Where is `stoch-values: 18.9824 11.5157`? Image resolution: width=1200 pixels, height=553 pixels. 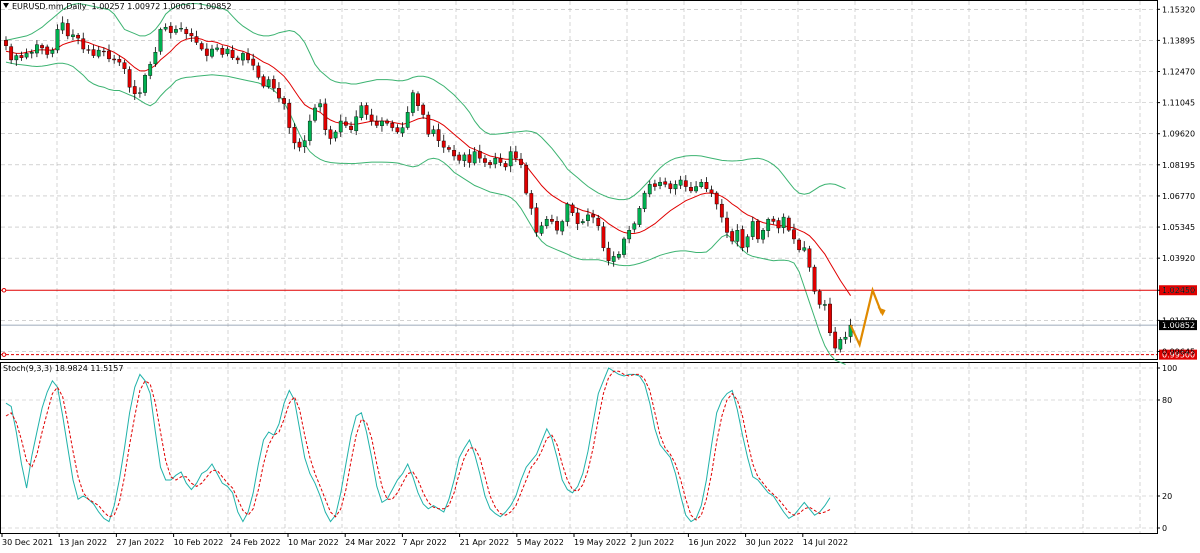
stoch-values: 18.9824 11.5157 is located at coordinates (89, 368).